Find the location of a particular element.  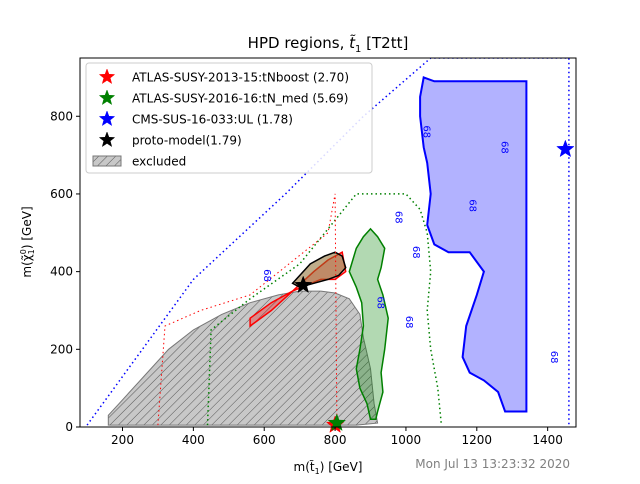

chart-title: HPD regions, t̃1 [T2tt] is located at coordinates (328, 44).